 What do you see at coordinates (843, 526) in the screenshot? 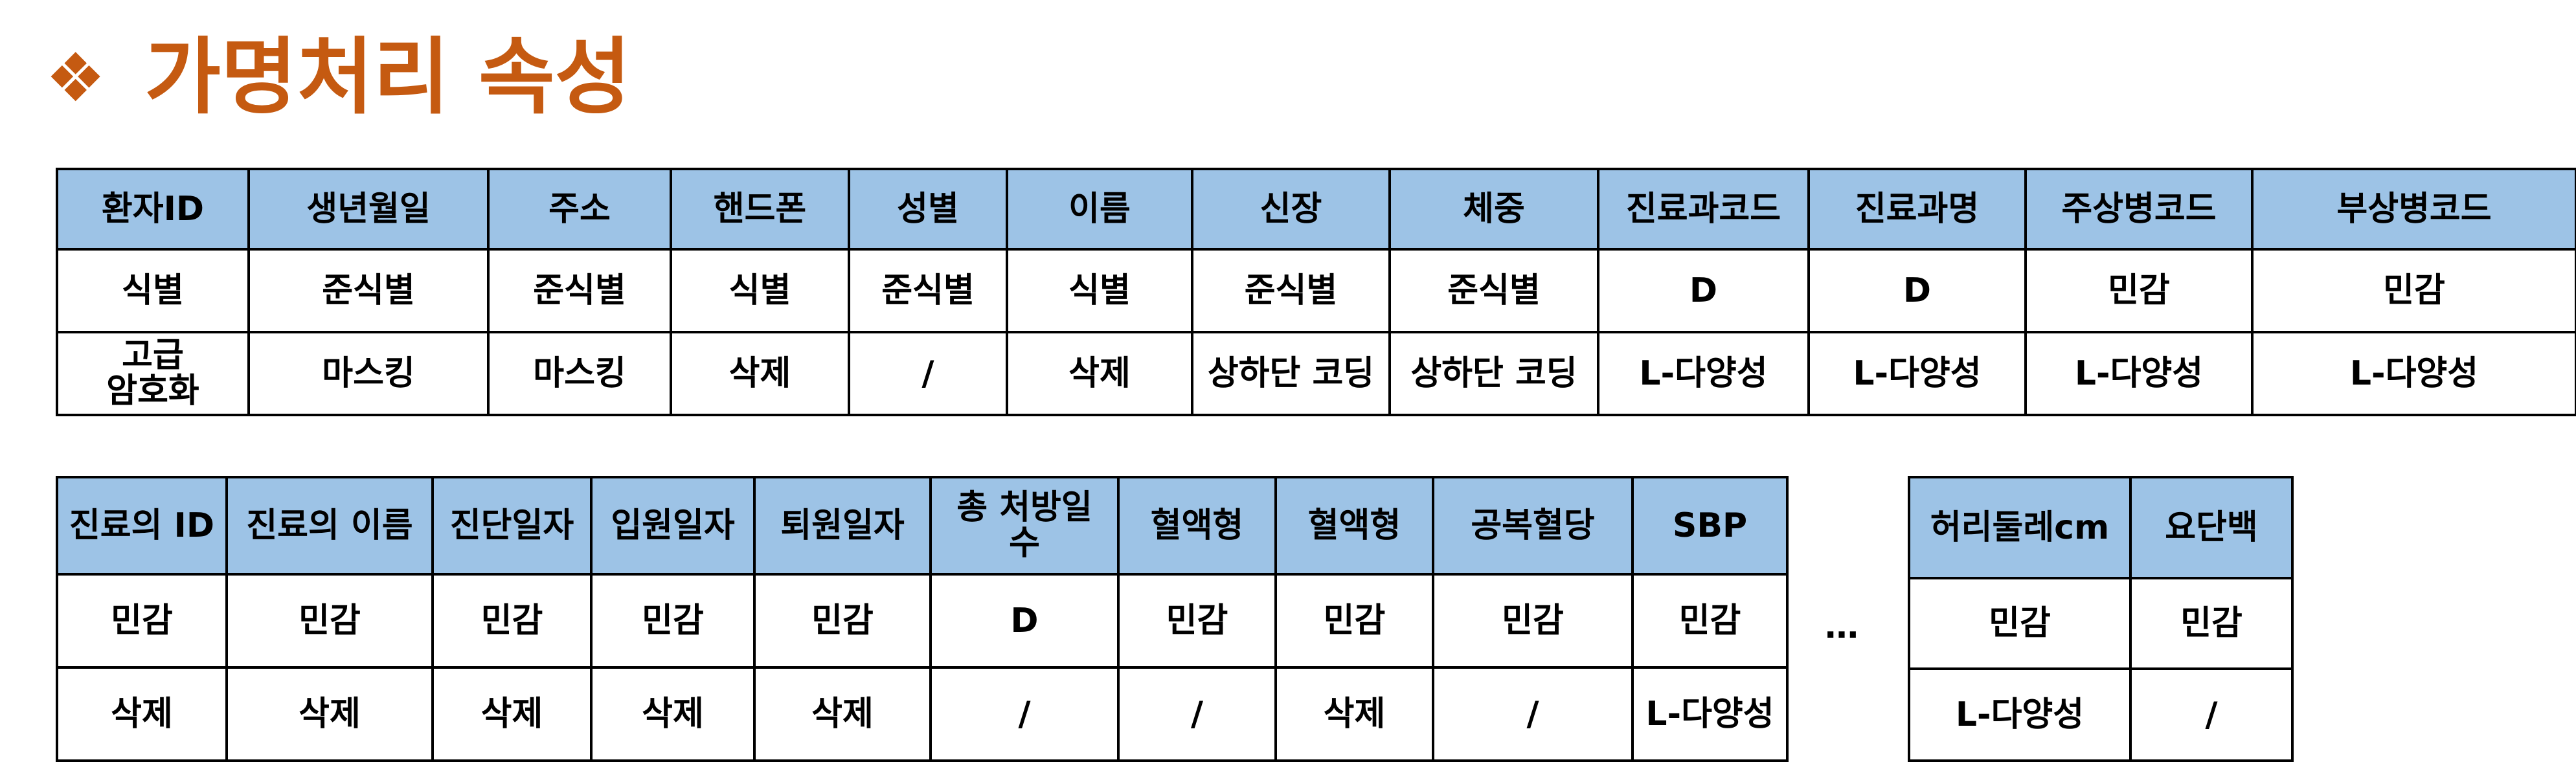
I see `header-cell: 퇴원일자` at bounding box center [843, 526].